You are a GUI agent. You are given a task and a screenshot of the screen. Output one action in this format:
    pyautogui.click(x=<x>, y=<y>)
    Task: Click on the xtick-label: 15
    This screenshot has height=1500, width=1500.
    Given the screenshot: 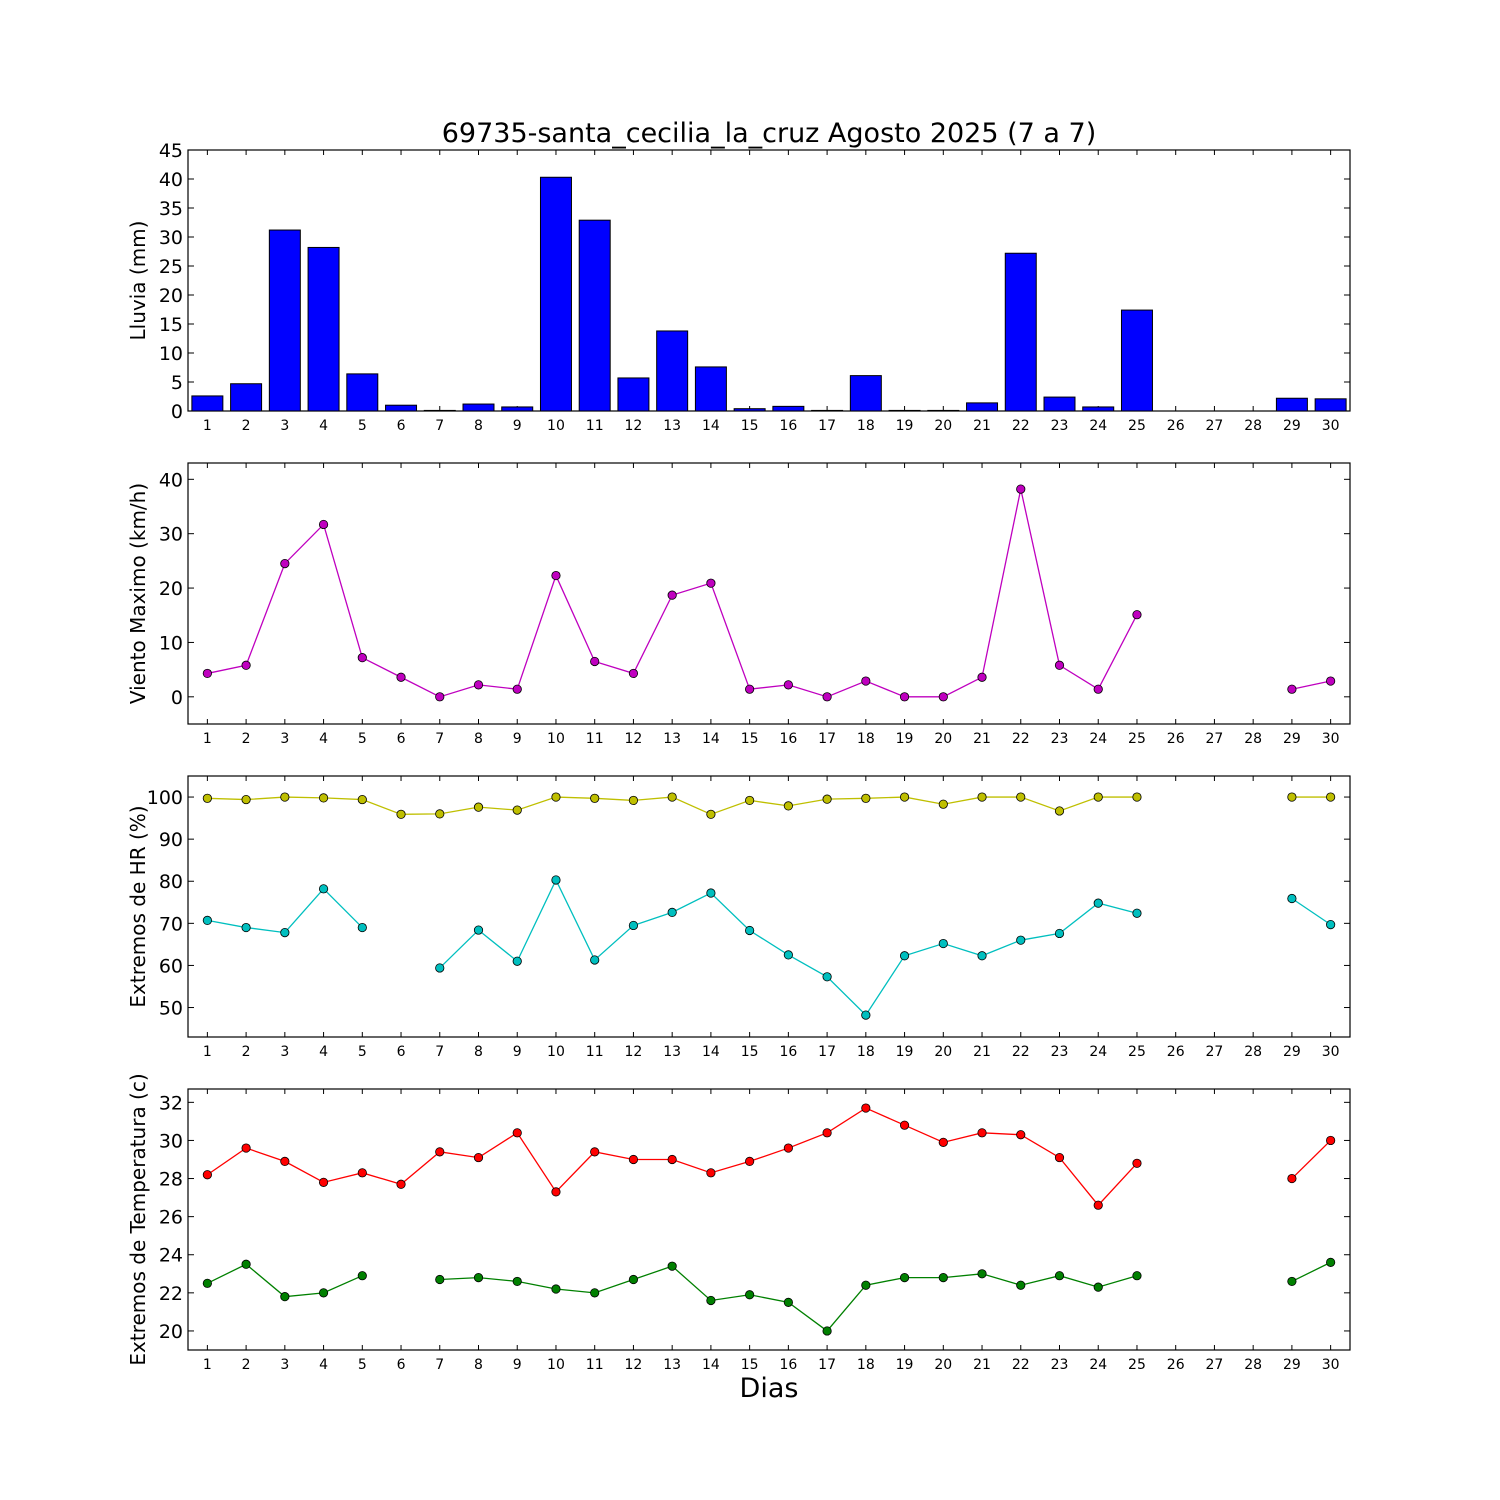 What is the action you would take?
    pyautogui.click(x=750, y=1365)
    